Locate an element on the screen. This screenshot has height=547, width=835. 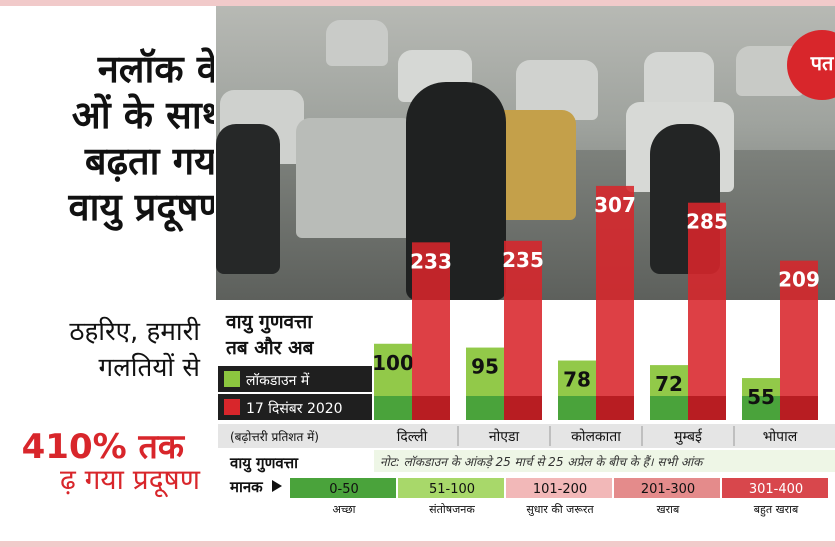
standard-range-1: 51-100 is located at coordinates (452, 489).